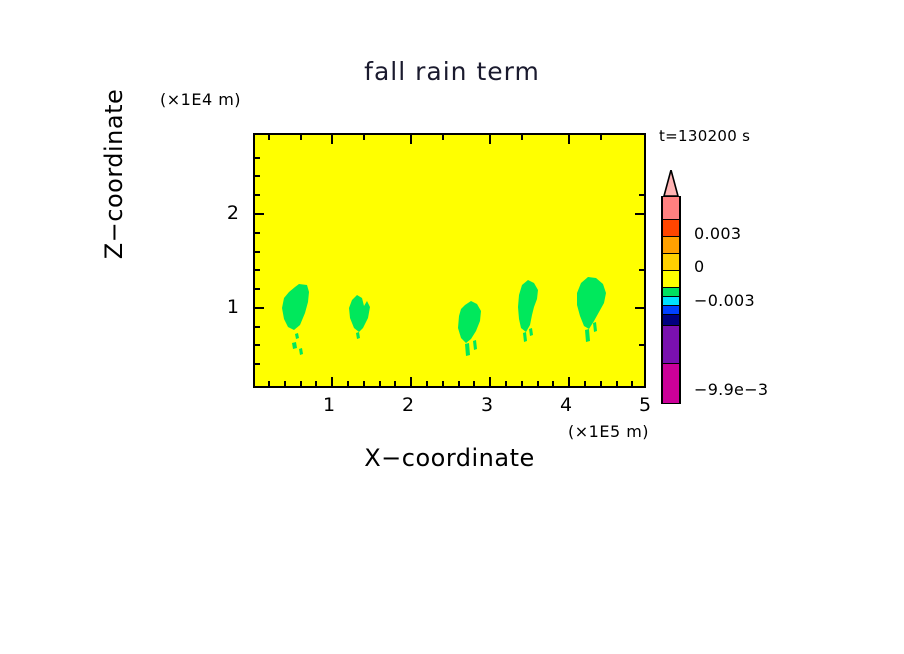 This screenshot has height=654, width=904. I want to click on x-tick-label: 3, so click(487, 405).